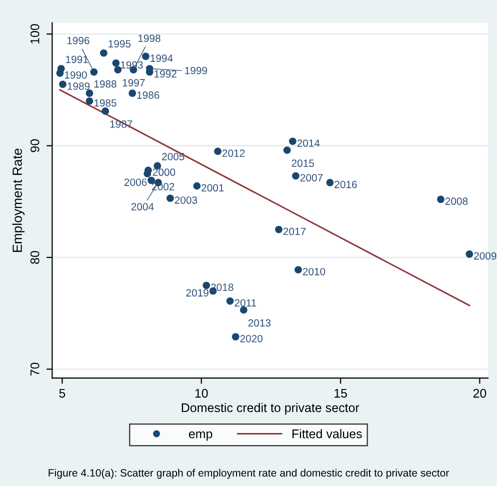  I want to click on x-axis-title: Domestic credit to private sector, so click(271, 408).